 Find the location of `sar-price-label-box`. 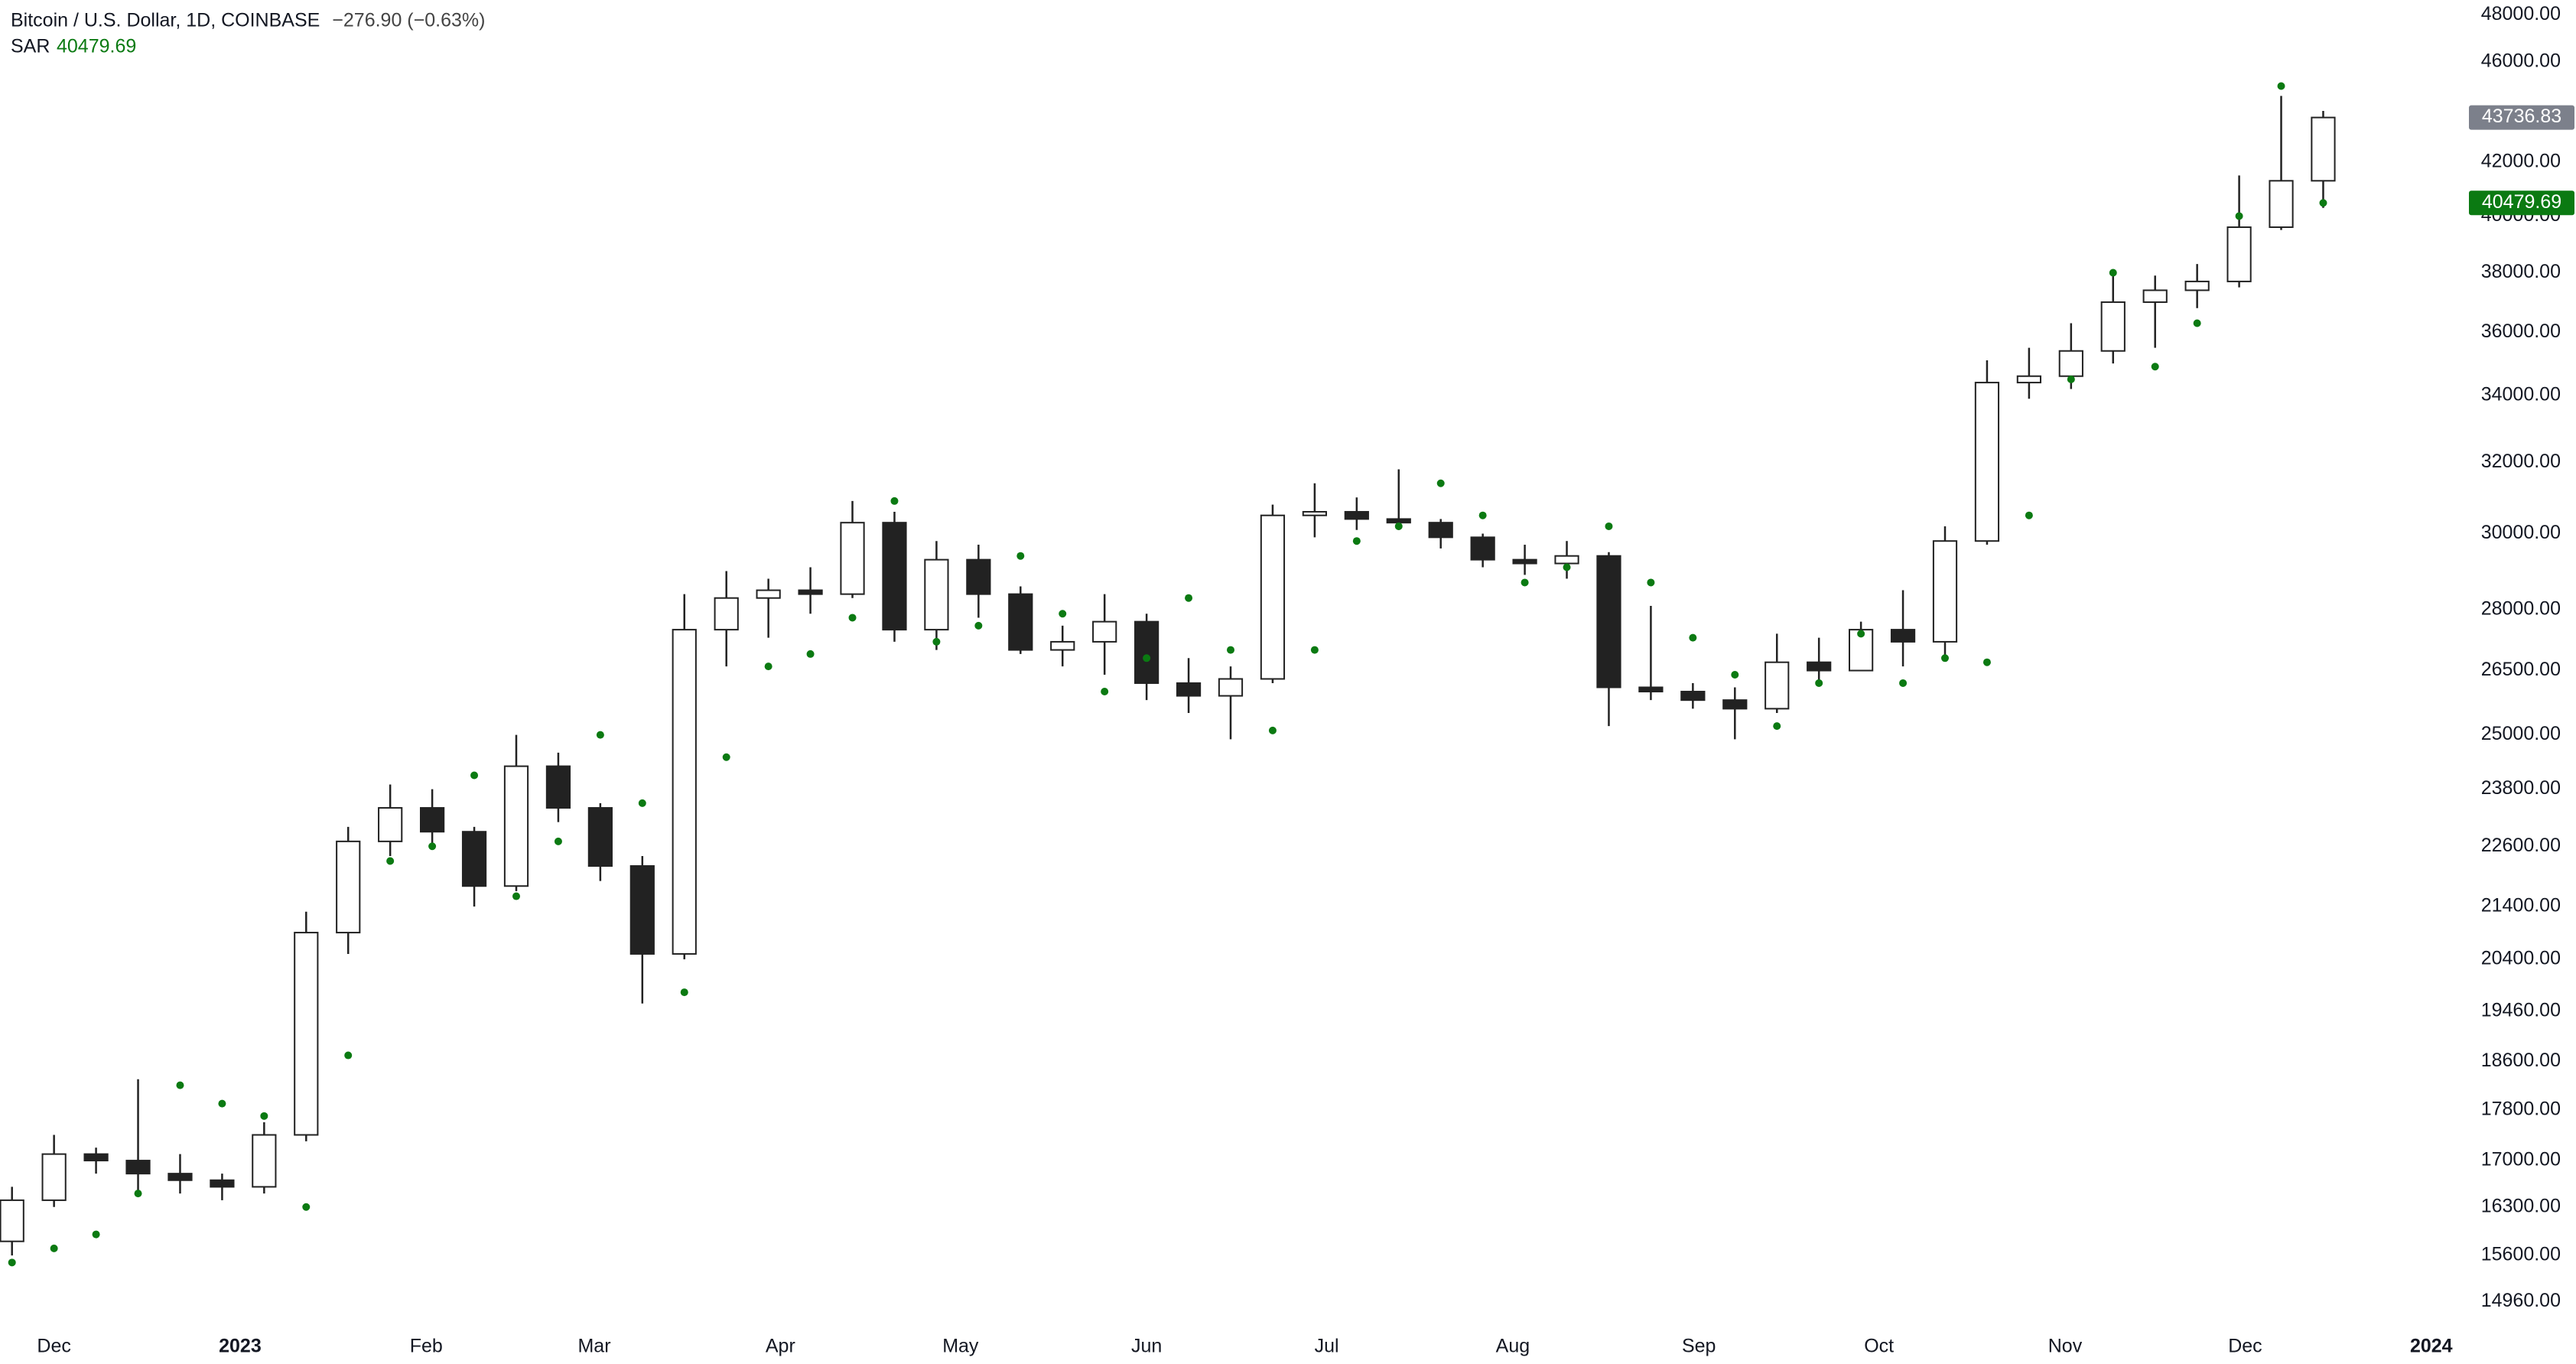

sar-price-label-box is located at coordinates (2521, 203).